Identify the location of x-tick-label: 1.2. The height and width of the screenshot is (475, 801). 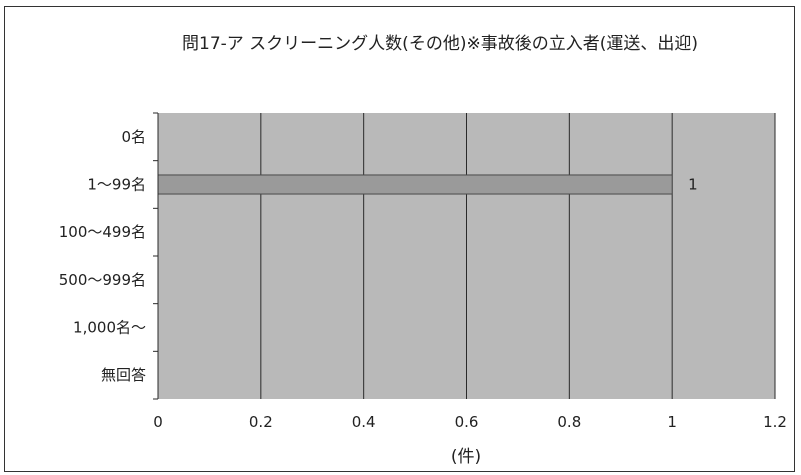
(775, 422).